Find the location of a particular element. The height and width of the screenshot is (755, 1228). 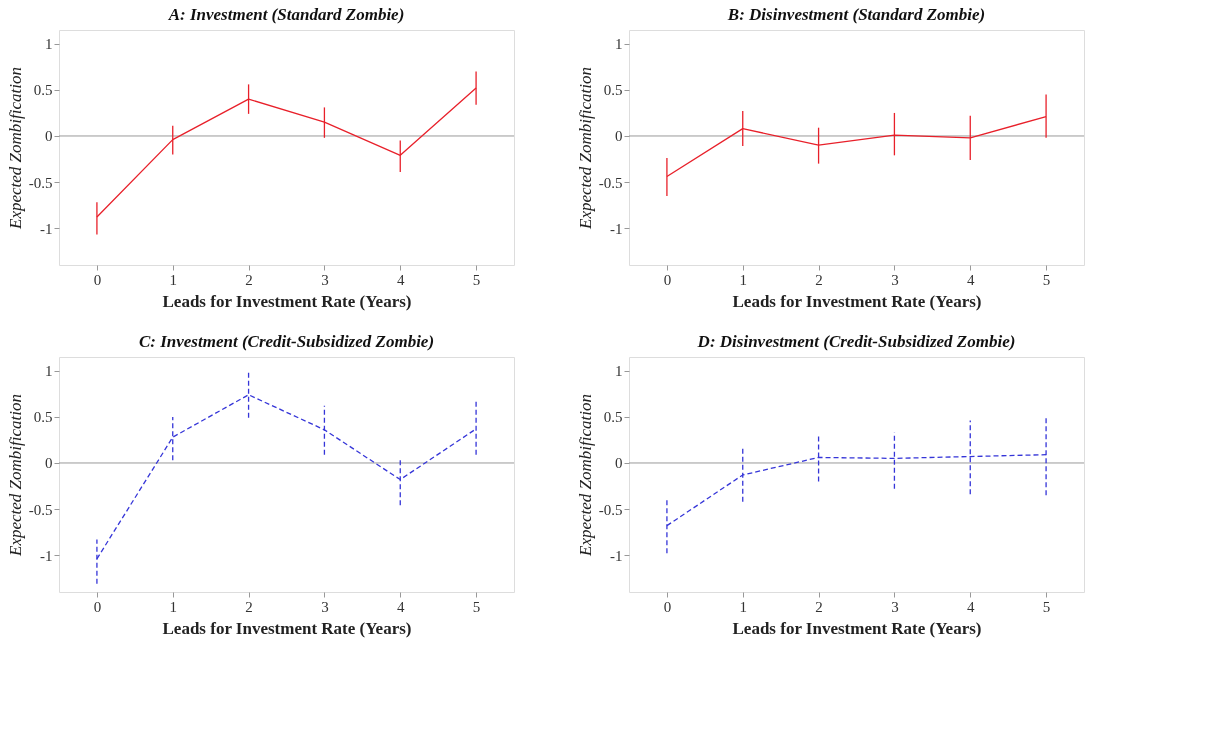

chart-title: C: Investment (Credit-Subsidized Zombie) is located at coordinates (286, 341).